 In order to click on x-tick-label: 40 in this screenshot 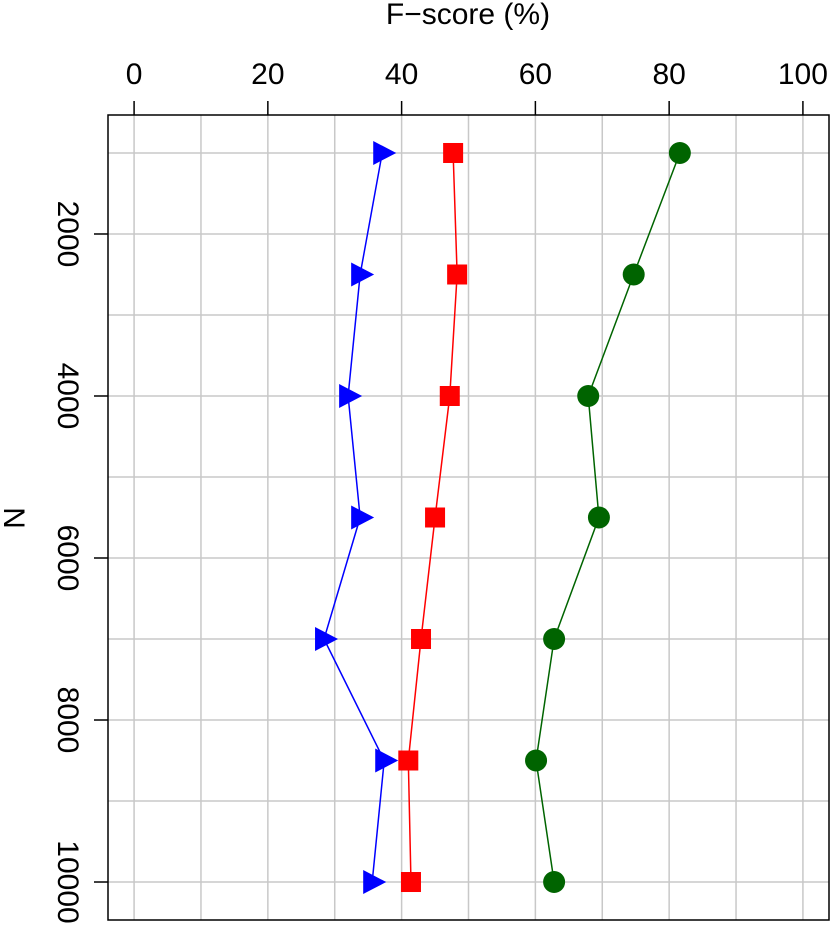, I will do `click(401, 74)`.